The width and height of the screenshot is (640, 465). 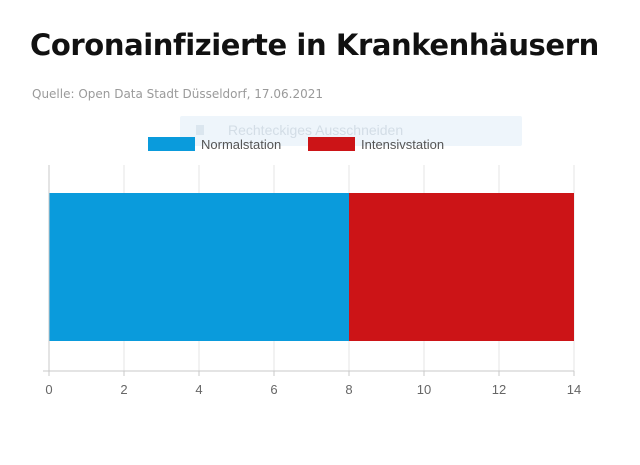 I want to click on x-tick-label-6: 12, so click(x=499, y=389).